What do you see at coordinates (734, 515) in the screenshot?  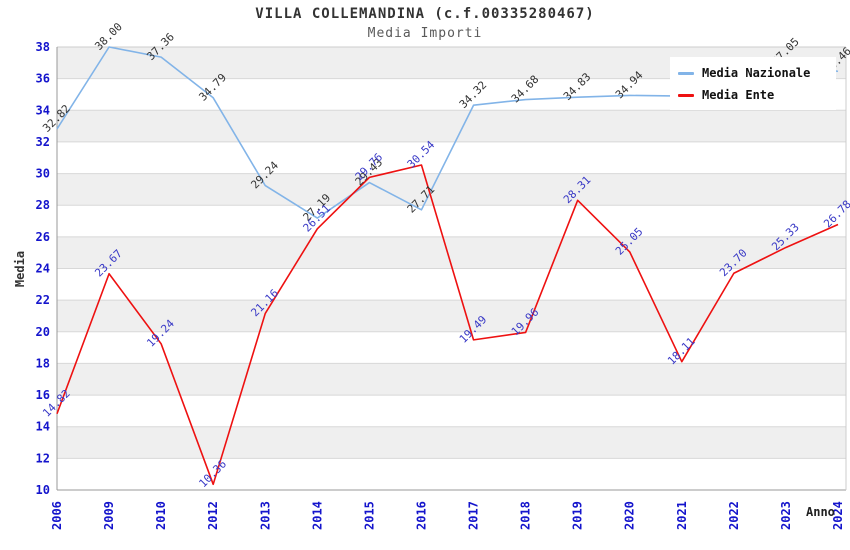 I see `x-tick-label: 2022` at bounding box center [734, 515].